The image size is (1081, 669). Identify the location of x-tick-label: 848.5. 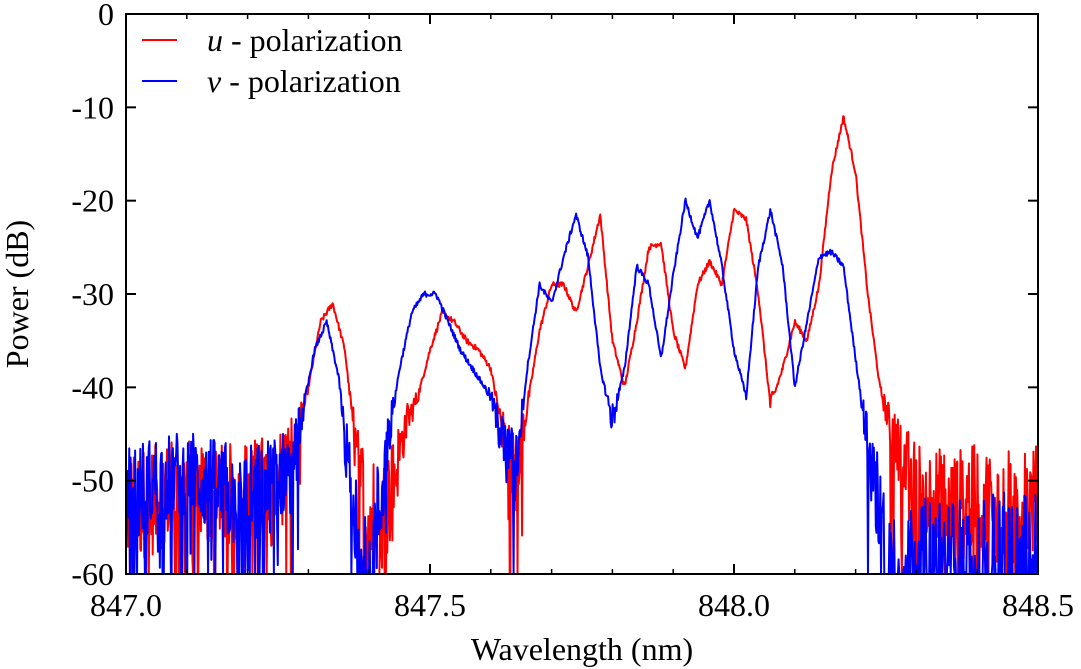
(1038, 605).